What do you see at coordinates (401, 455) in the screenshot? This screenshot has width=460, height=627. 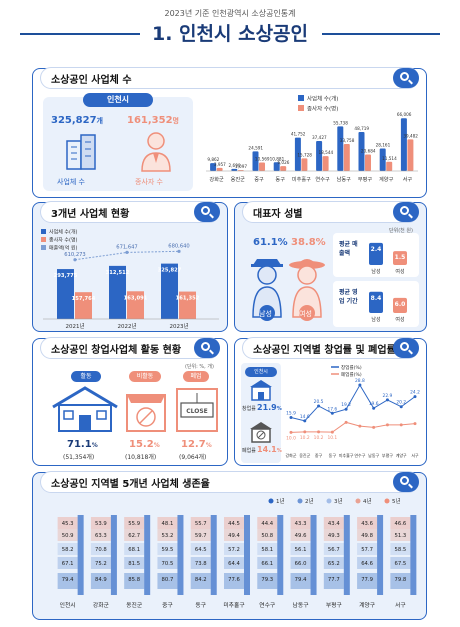 I see `tick-label: 계양구` at bounding box center [401, 455].